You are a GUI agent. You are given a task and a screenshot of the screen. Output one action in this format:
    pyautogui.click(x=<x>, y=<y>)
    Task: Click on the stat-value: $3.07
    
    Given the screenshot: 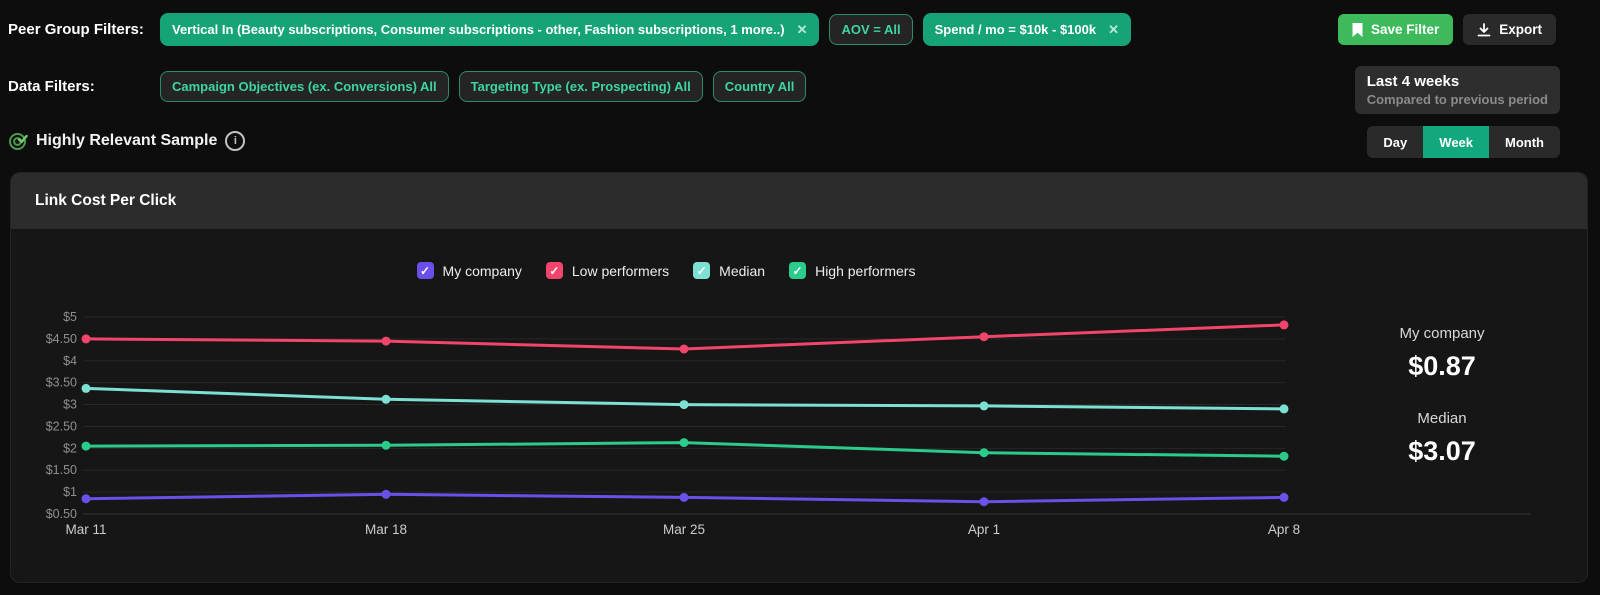 What is the action you would take?
    pyautogui.click(x=1442, y=451)
    